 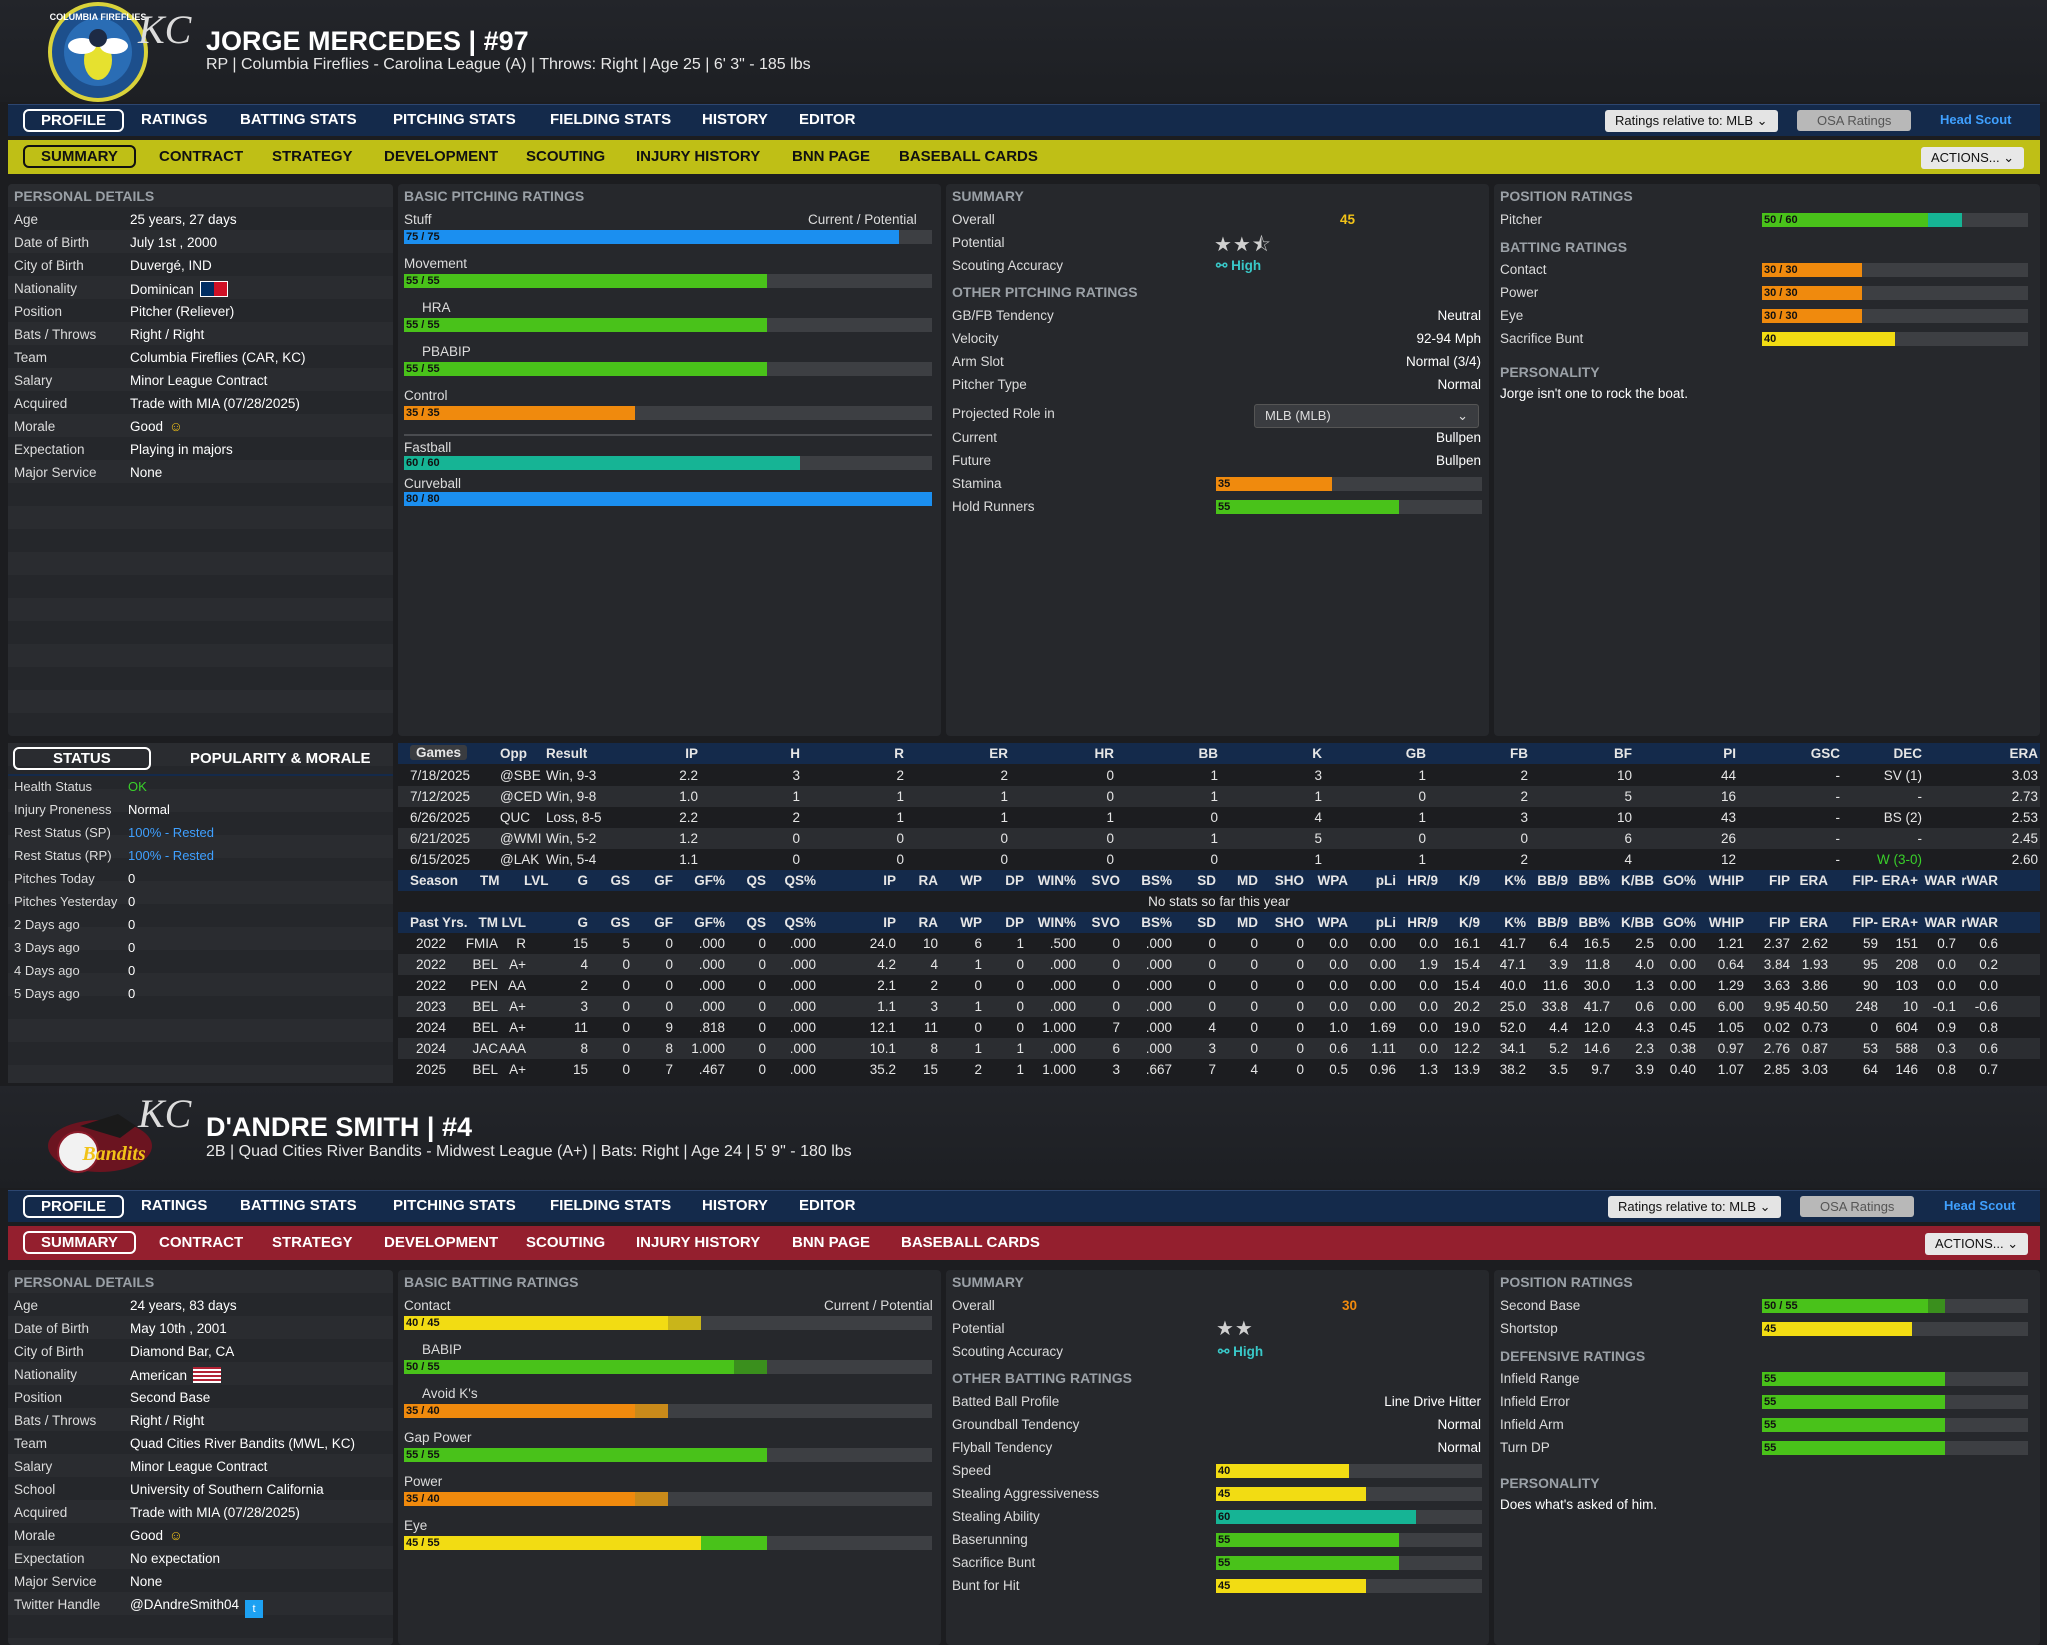 What do you see at coordinates (1349, 1471) in the screenshot?
I see `rating-bar: 40` at bounding box center [1349, 1471].